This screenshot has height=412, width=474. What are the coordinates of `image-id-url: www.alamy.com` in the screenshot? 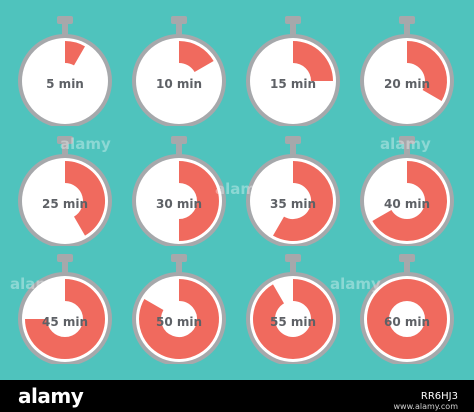 It's located at (425, 406).